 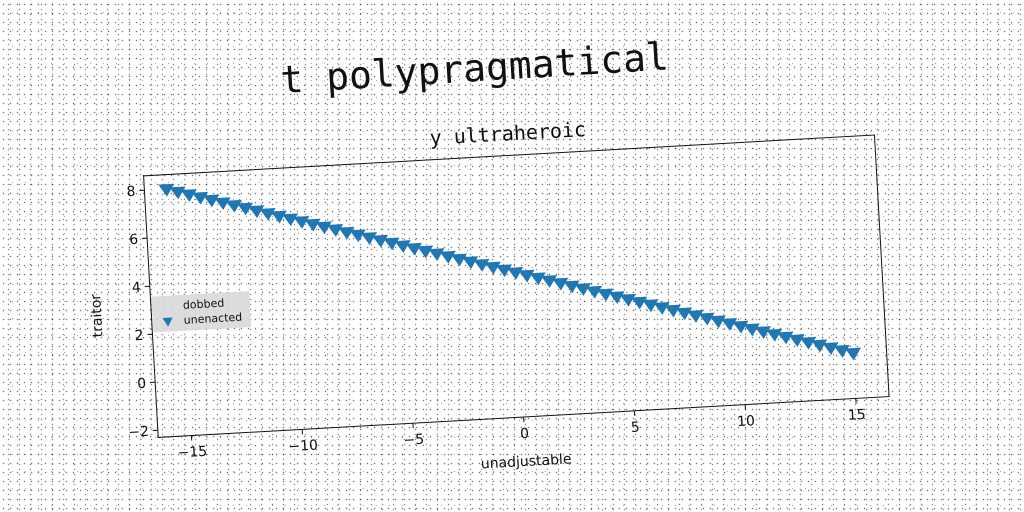 I want to click on x-tick-label: 0, so click(x=525, y=434).